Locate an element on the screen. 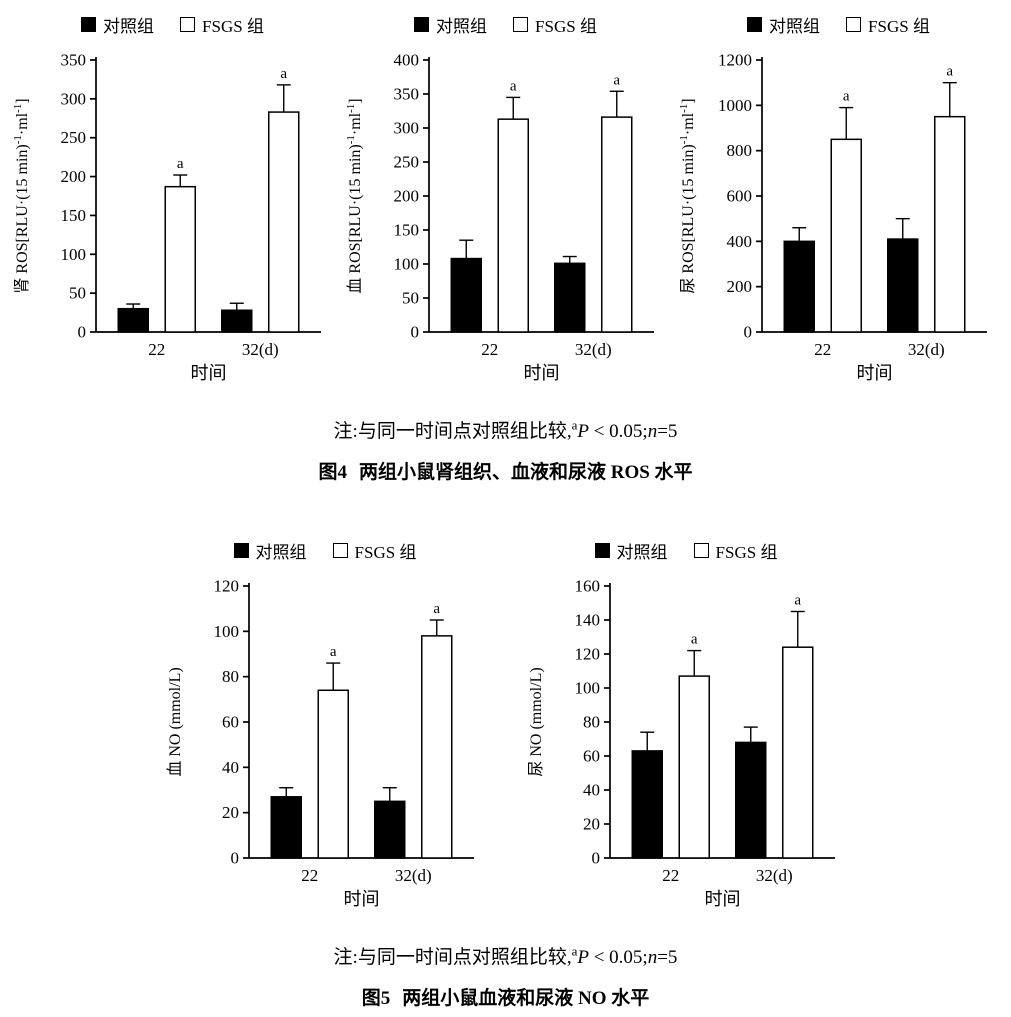 The image size is (1011, 1017). y-tick-label: 400 is located at coordinates (407, 60).